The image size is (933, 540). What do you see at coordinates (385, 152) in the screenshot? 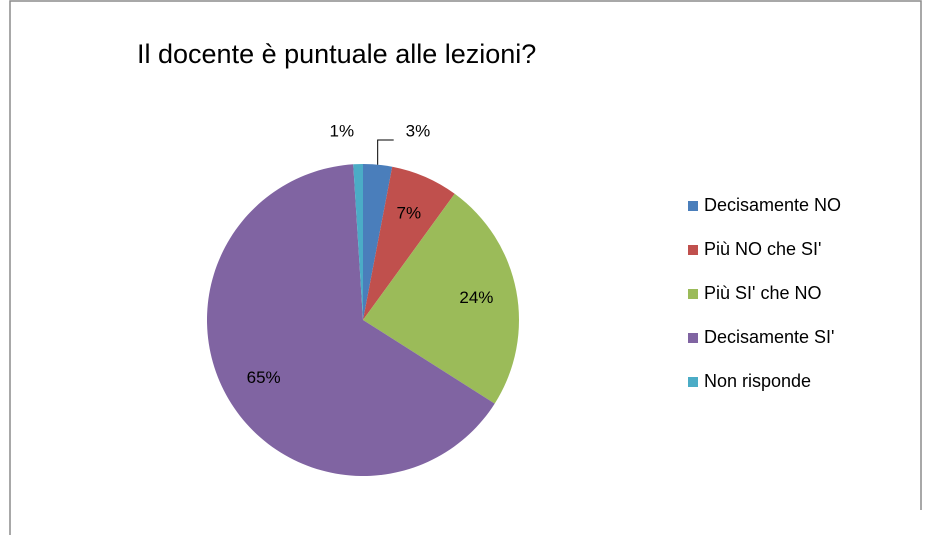
I see `leader-line` at bounding box center [385, 152].